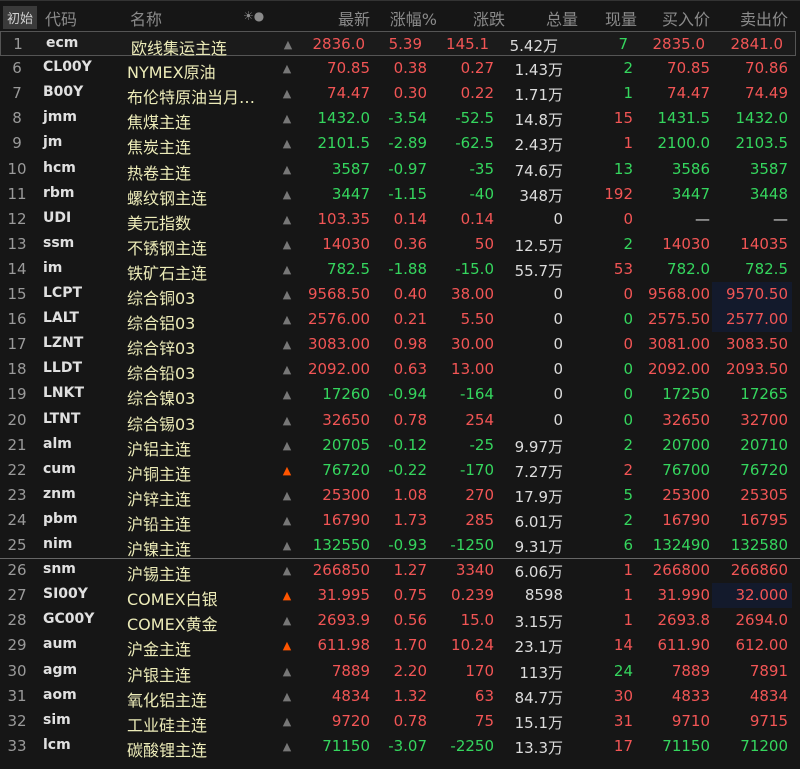  What do you see at coordinates (346, 419) in the screenshot?
I see `last-price: 32650` at bounding box center [346, 419].